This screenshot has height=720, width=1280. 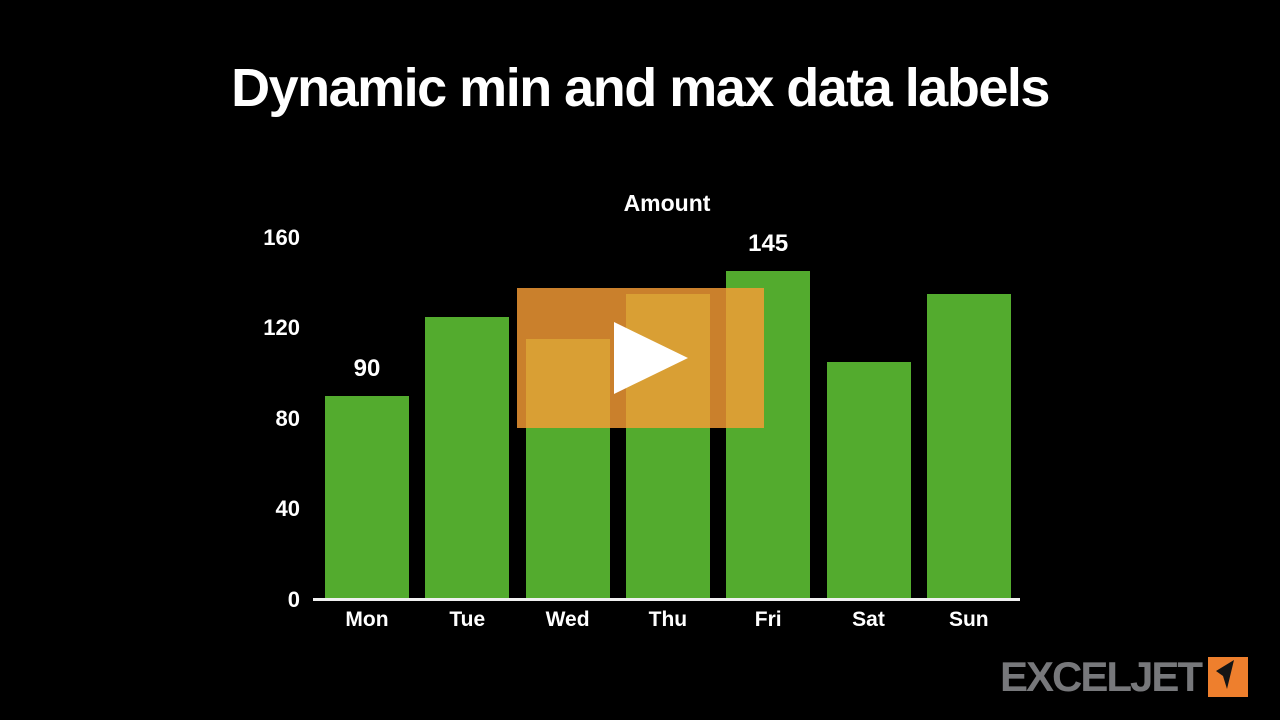 I want to click on y-axis-tick-label: 40, so click(x=287, y=509).